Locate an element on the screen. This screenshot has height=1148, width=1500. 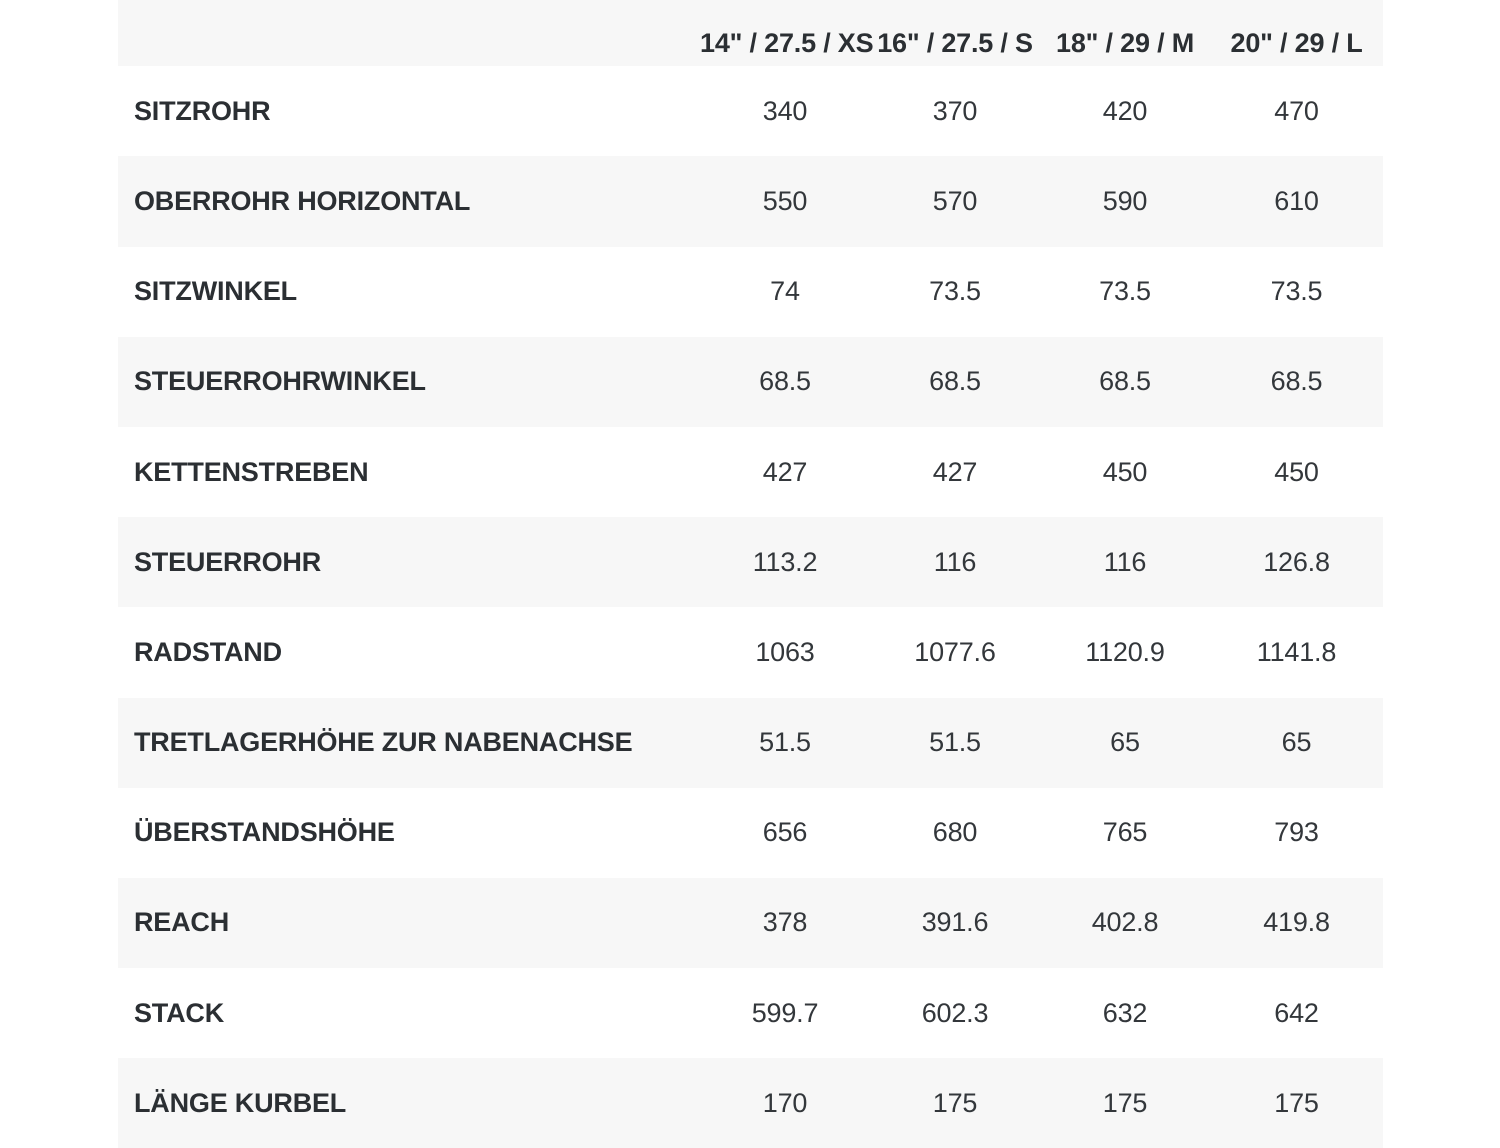
value-cell: 590 is located at coordinates (1125, 200).